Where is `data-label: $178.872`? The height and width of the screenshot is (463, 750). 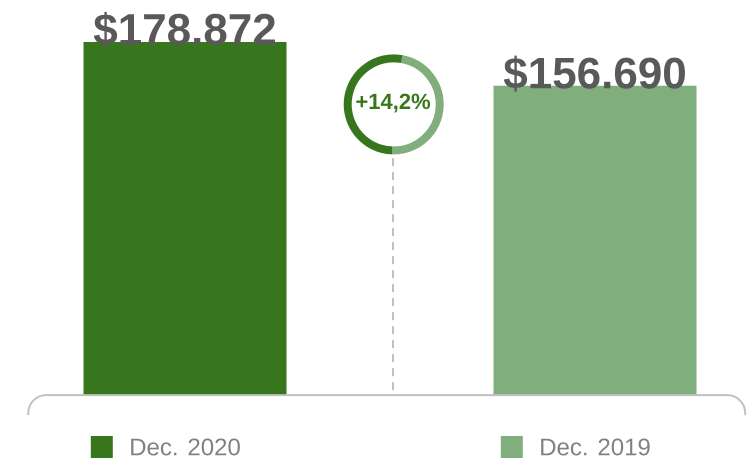
data-label: $178.872 is located at coordinates (184, 30).